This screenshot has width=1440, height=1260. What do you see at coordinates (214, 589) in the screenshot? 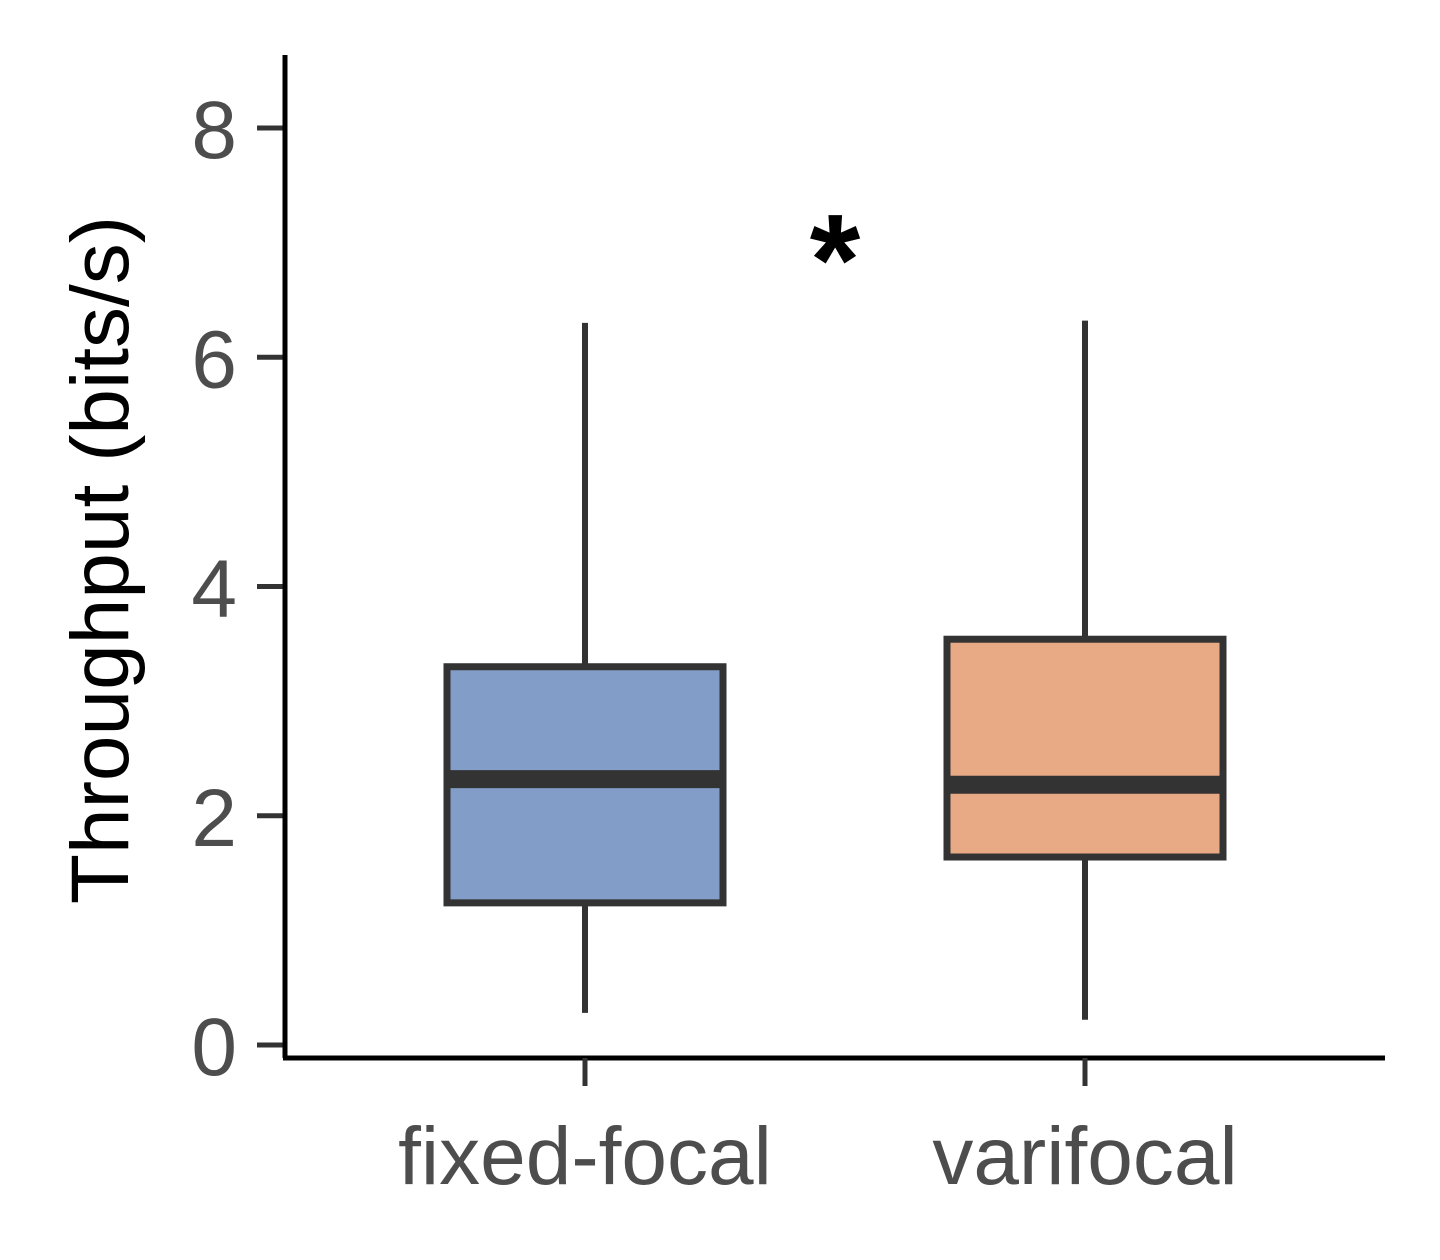
I see `y-tick-label-4: 4` at bounding box center [214, 589].